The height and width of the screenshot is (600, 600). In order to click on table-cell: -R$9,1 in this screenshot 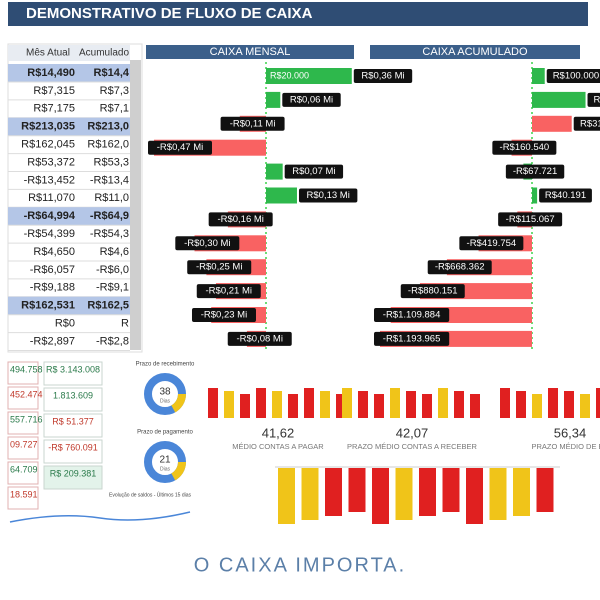, I will do `click(112, 288)`.